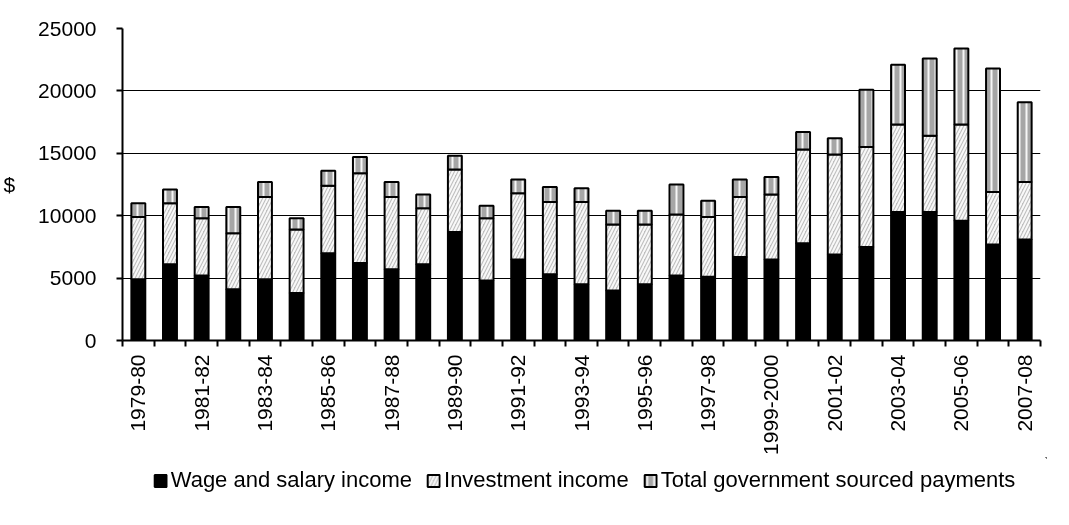 This screenshot has height=525, width=1069. I want to click on x-tick-label: 1993-94, so click(581, 393).